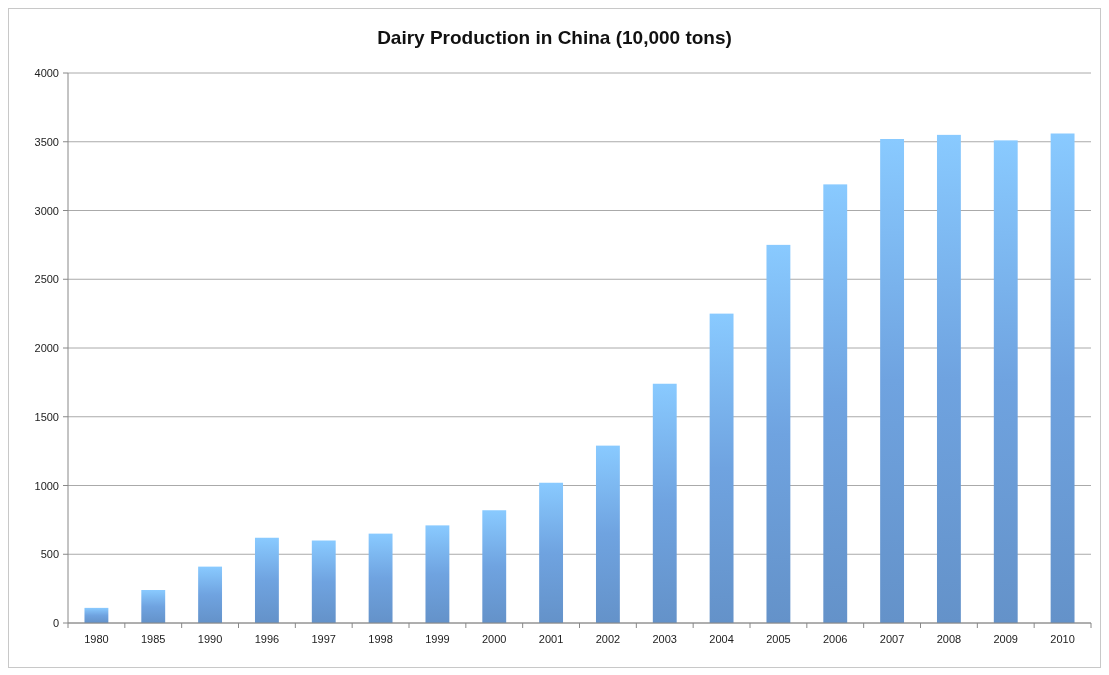  I want to click on x-tick-label: 2001, so click(551, 639).